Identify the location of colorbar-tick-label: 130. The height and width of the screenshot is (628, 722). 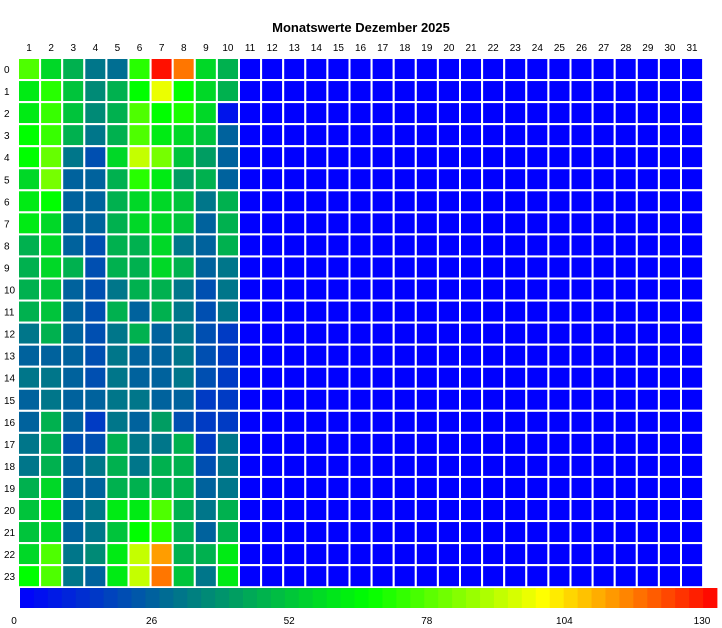
(702, 621).